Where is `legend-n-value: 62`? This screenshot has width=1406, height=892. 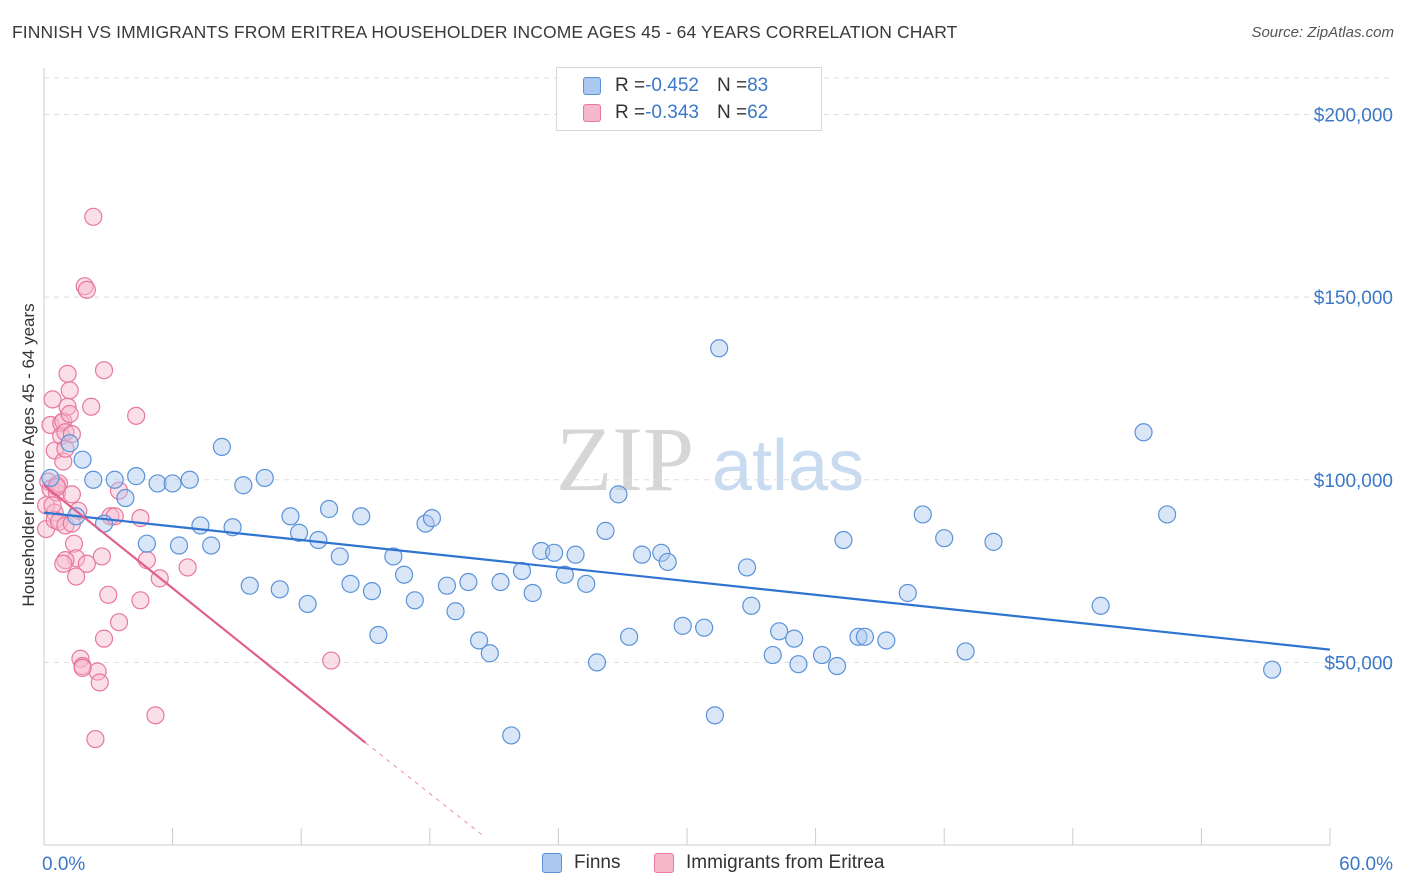 legend-n-value: 62 is located at coordinates (758, 112).